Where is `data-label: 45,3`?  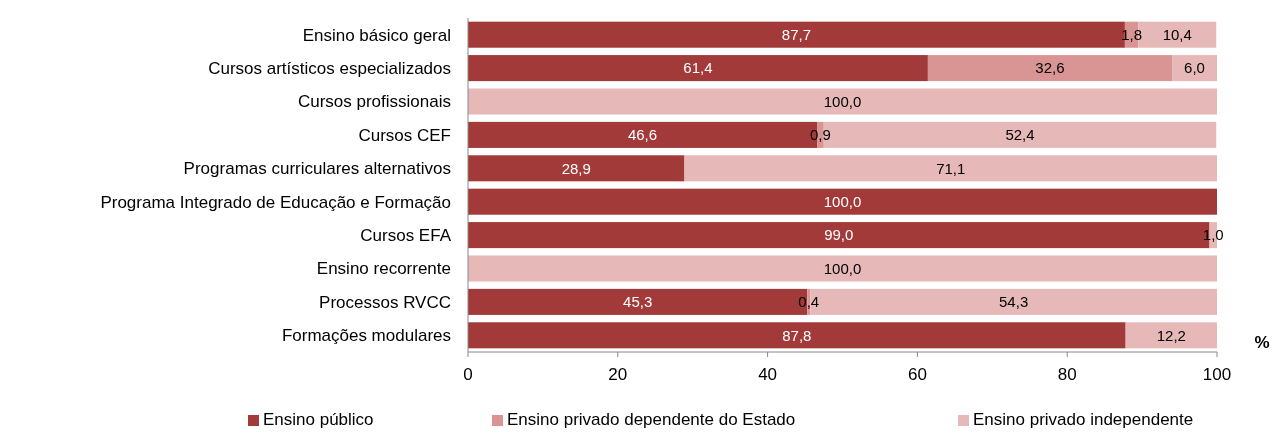 data-label: 45,3 is located at coordinates (638, 302).